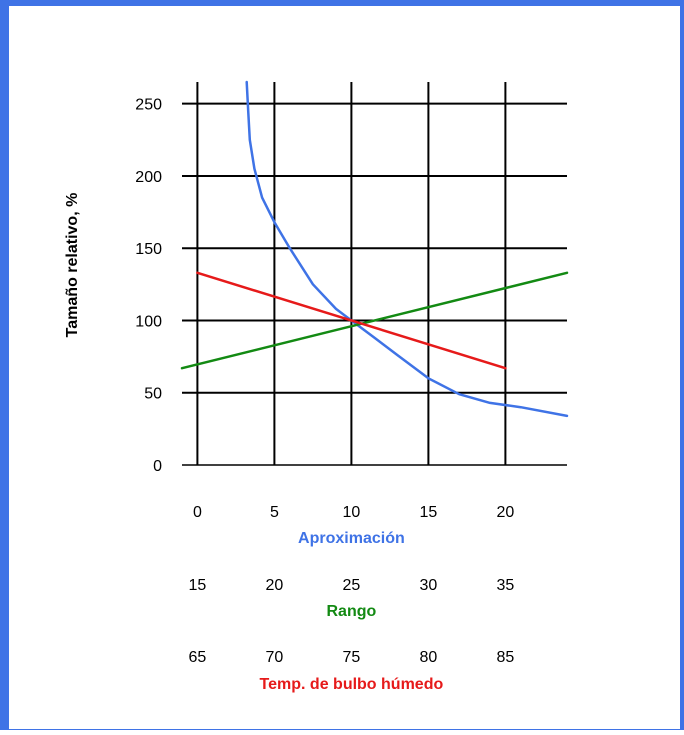 This screenshot has height=735, width=684. I want to click on axis-0-tick-1: 5, so click(274, 512).